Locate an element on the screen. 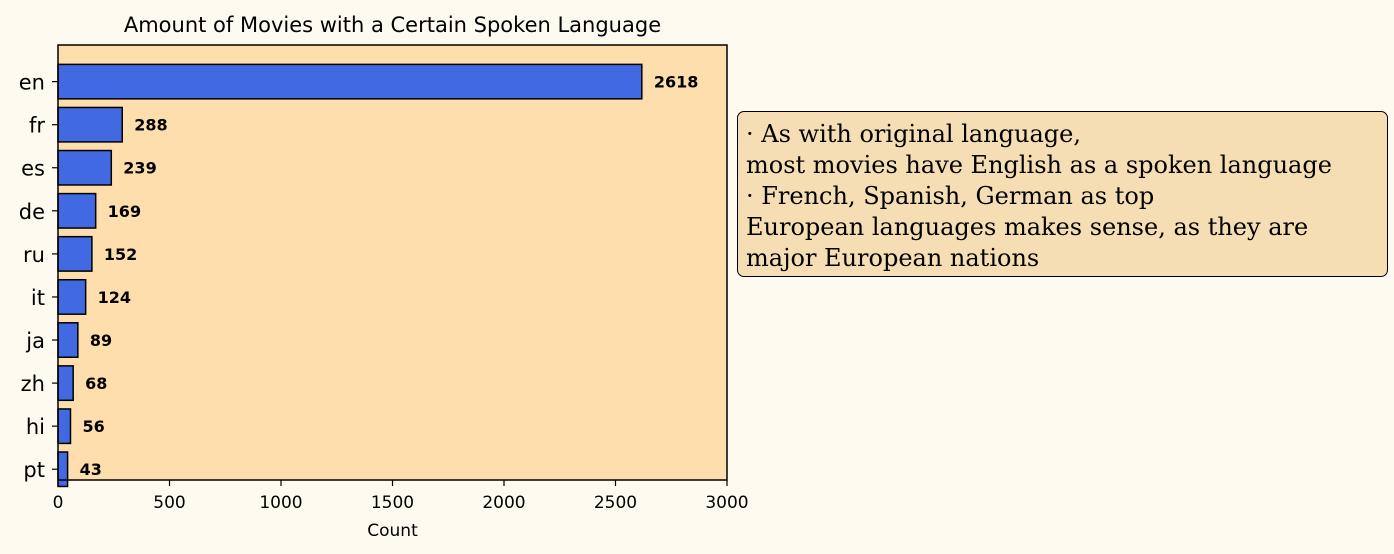 The width and height of the screenshot is (1394, 554). value-label-it: 124 is located at coordinates (114, 297).